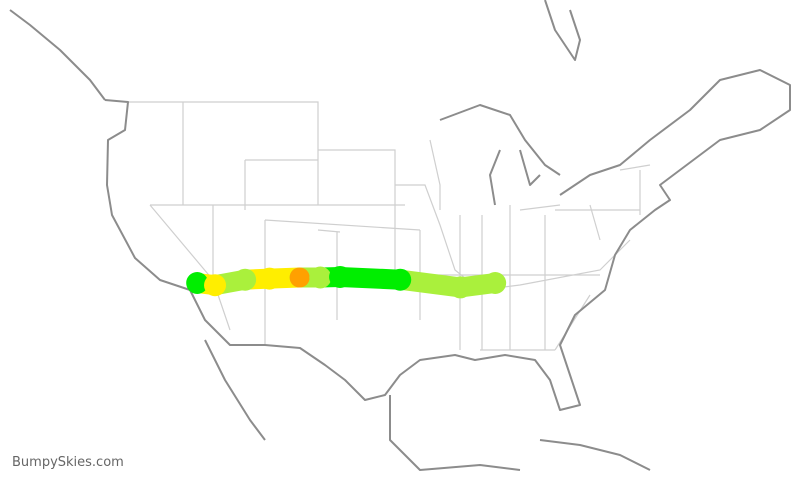 This screenshot has height=485, width=800. Describe the element at coordinates (68, 462) in the screenshot. I see `watermark: BumpySkies.com` at that location.